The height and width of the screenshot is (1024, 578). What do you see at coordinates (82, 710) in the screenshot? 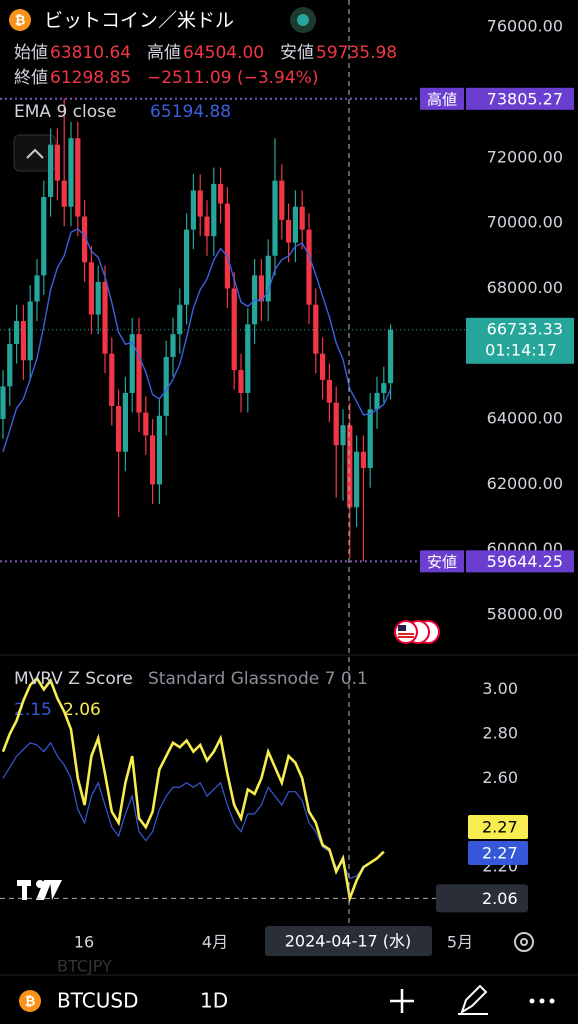
I see `indicator-legend-value: 2.06` at bounding box center [82, 710].